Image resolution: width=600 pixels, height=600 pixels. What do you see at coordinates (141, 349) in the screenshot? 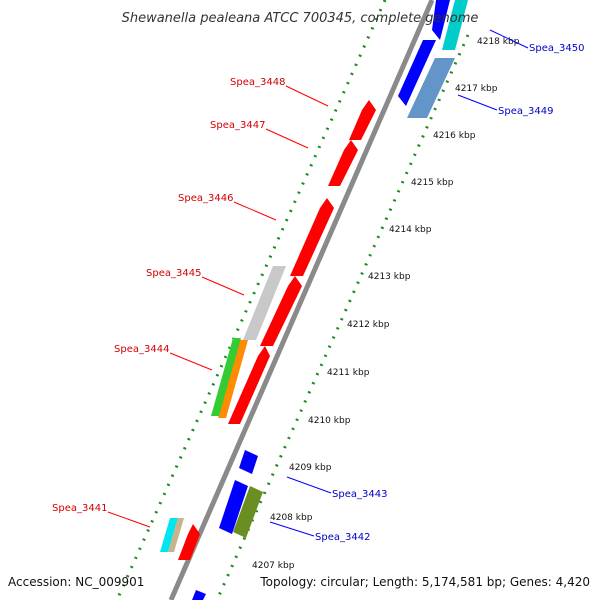
I see `gene-label-spea-3444: Spea_3444` at bounding box center [141, 349].